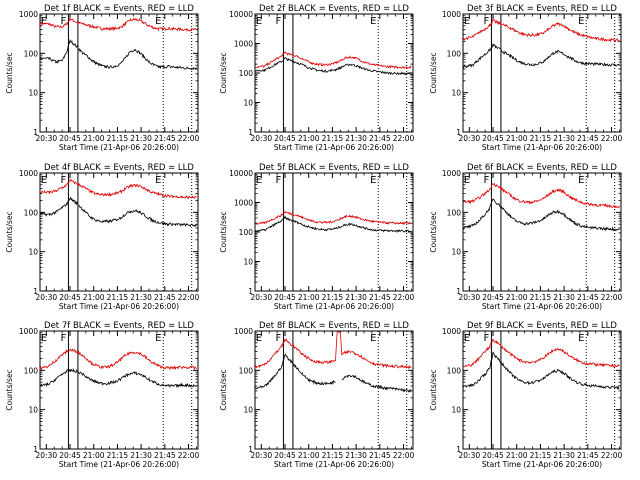 The width and height of the screenshot is (640, 480). What do you see at coordinates (333, 297) in the screenshot?
I see `x-tick-label: 21:15` at bounding box center [333, 297].